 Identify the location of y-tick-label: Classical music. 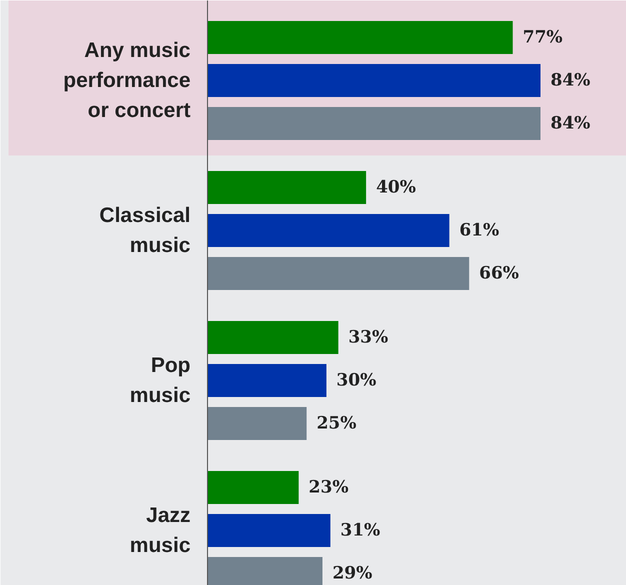
(145, 230).